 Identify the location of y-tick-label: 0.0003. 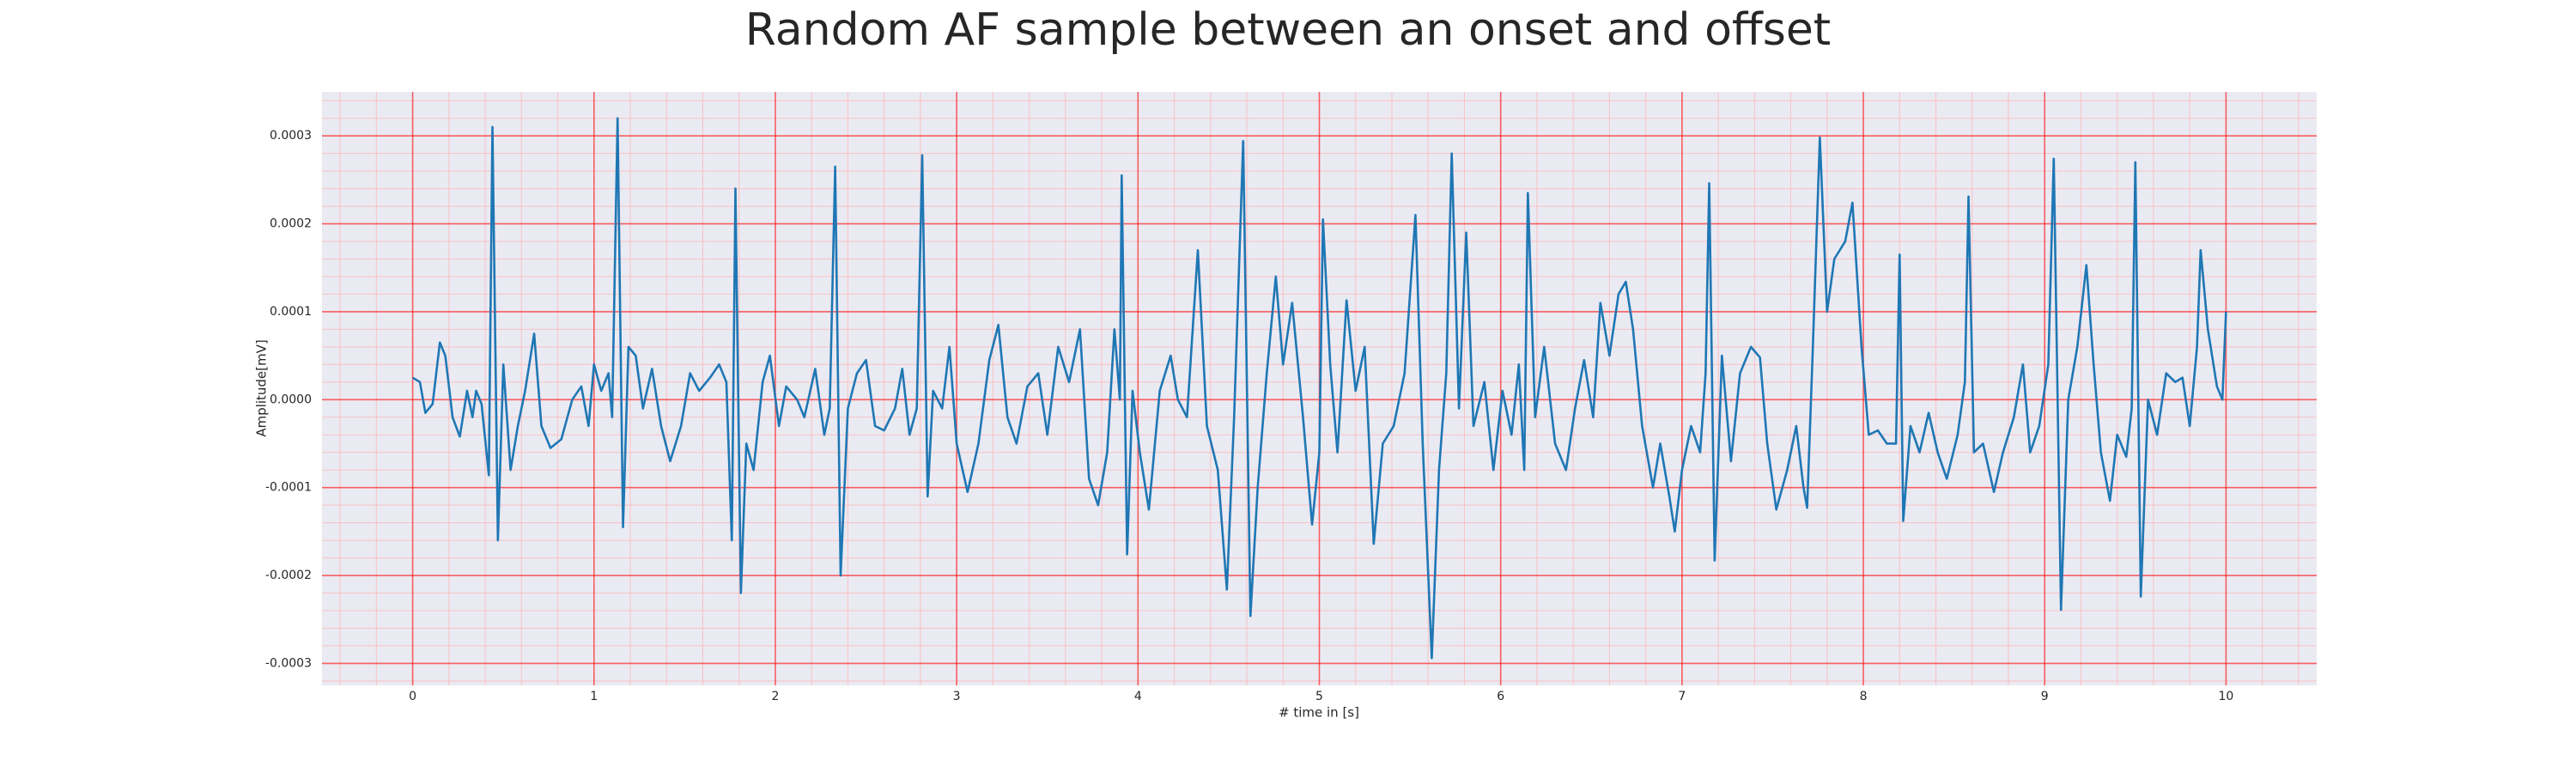
(291, 136).